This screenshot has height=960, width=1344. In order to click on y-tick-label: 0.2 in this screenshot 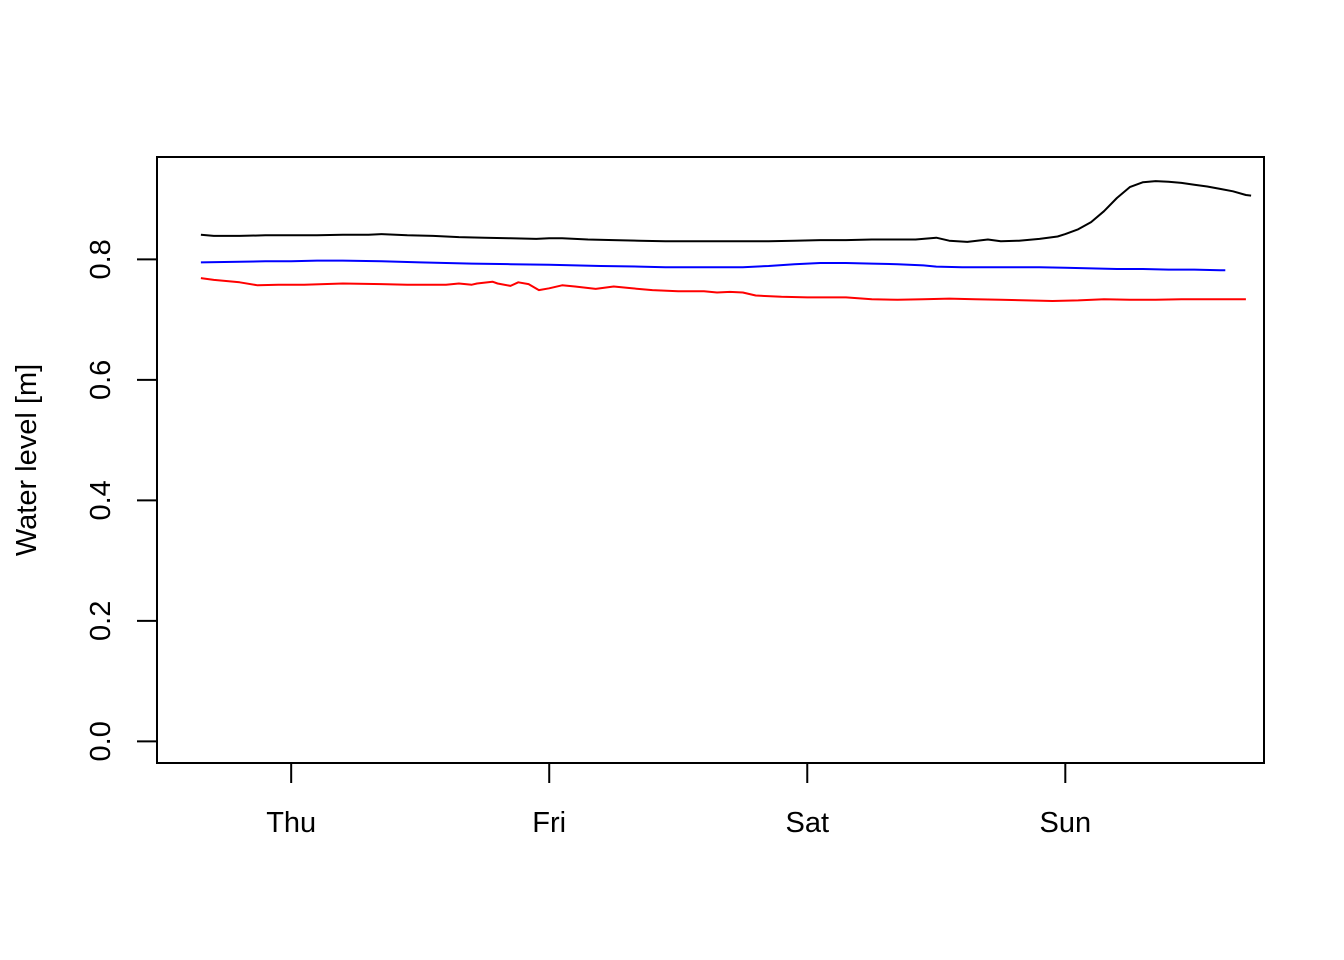, I will do `click(101, 621)`.